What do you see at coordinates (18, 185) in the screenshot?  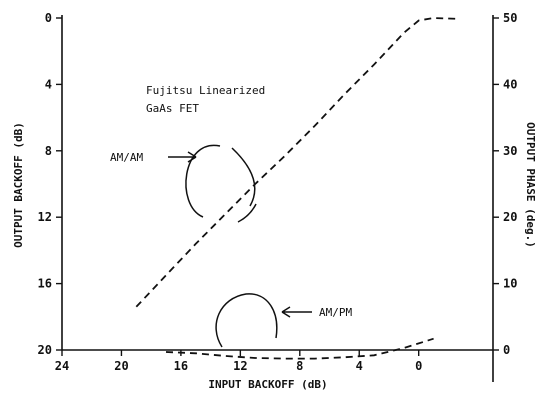 I see `left-y-axis-title: OUTPUT BACKOFF (dB)` at bounding box center [18, 185].